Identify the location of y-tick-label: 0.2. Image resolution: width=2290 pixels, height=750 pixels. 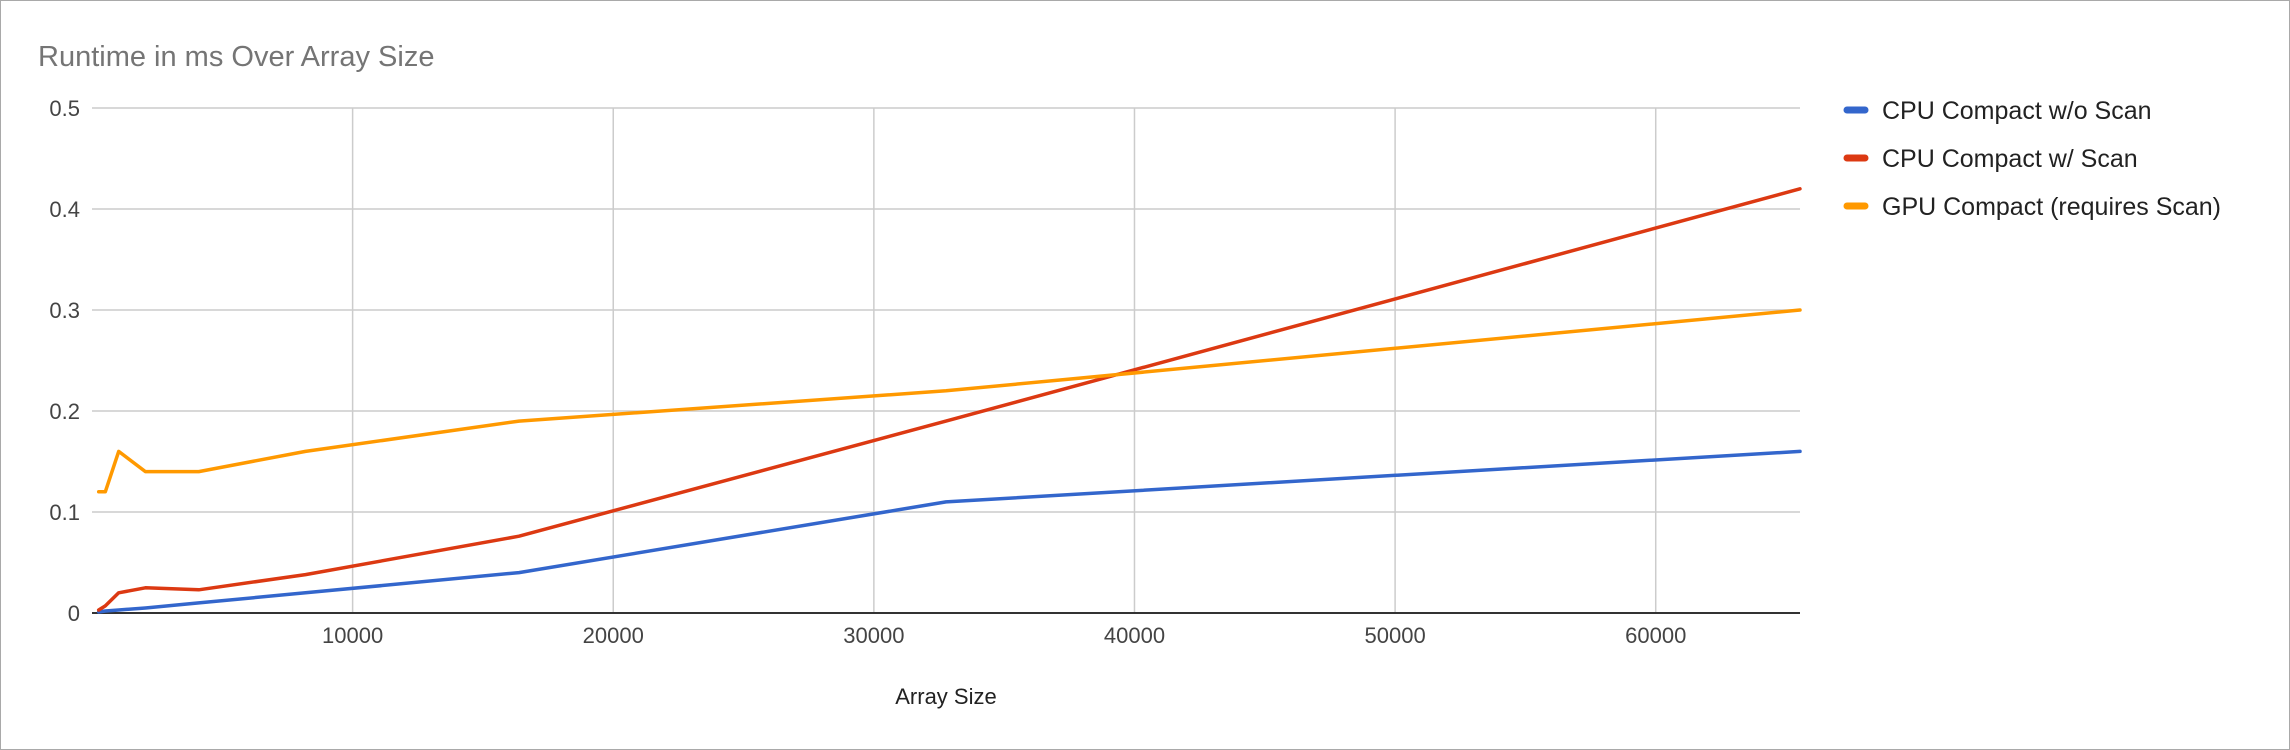
(64, 411).